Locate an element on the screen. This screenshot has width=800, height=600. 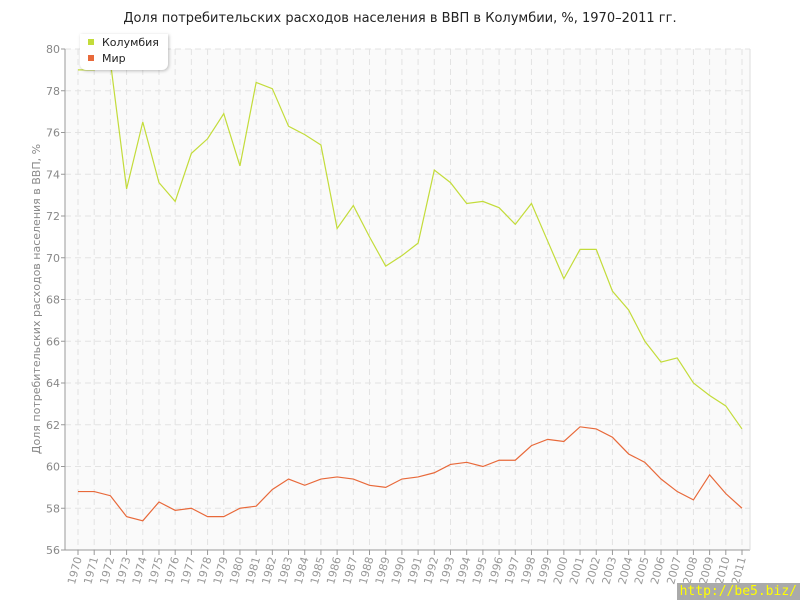
legend-label: Мир is located at coordinates (114, 58).